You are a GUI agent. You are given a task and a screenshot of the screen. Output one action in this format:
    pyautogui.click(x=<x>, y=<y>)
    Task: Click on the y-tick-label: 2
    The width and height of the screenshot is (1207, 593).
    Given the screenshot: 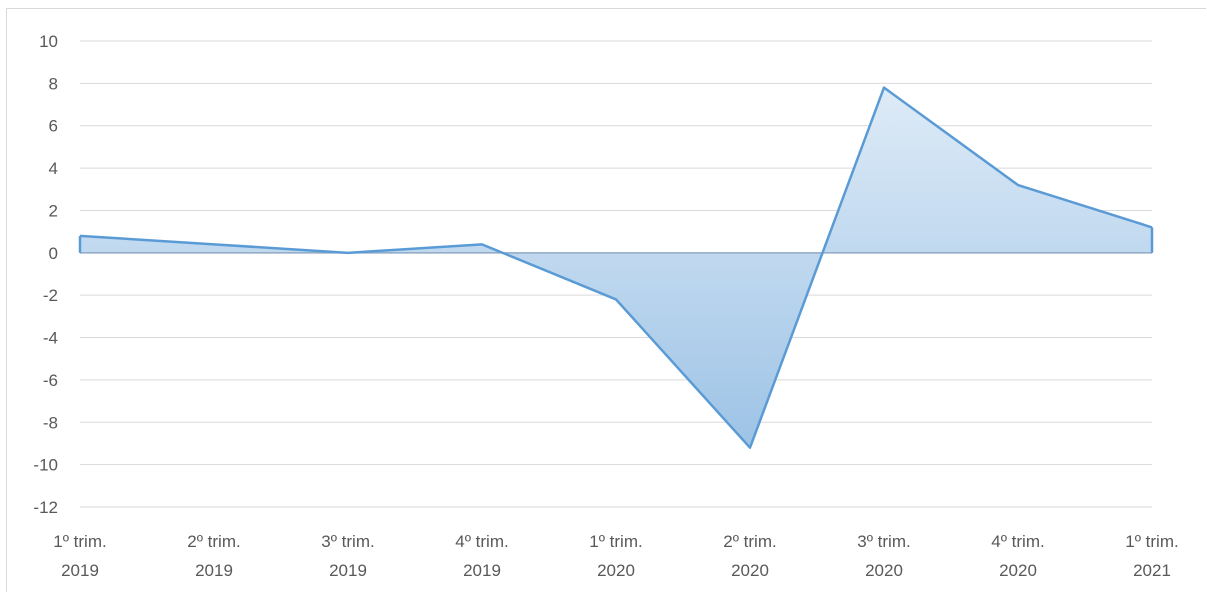 What is the action you would take?
    pyautogui.click(x=53, y=210)
    